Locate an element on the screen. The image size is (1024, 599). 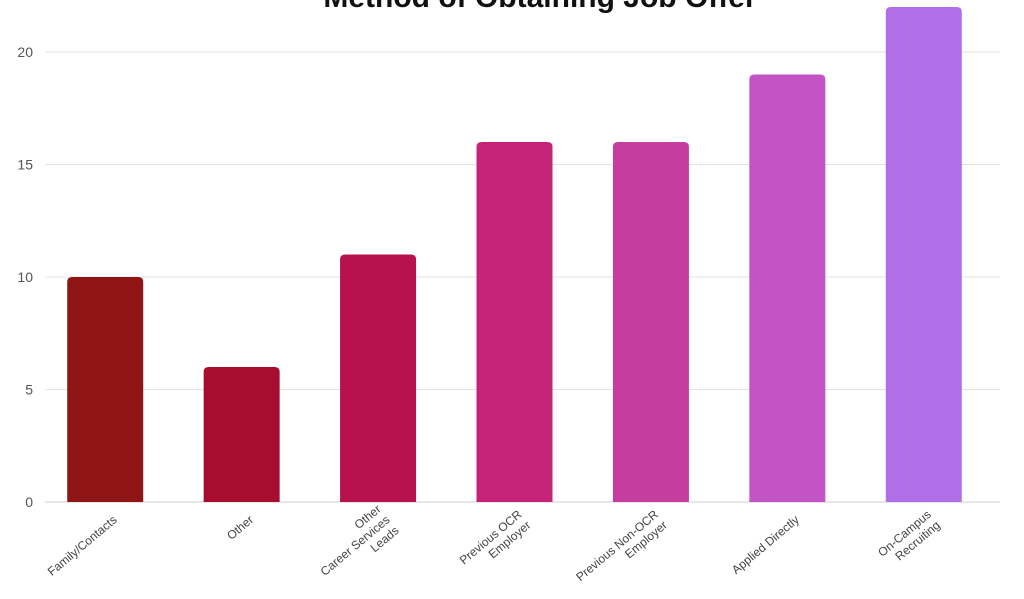
x-tick-label-group: Family/Contacts is located at coordinates (82, 546).